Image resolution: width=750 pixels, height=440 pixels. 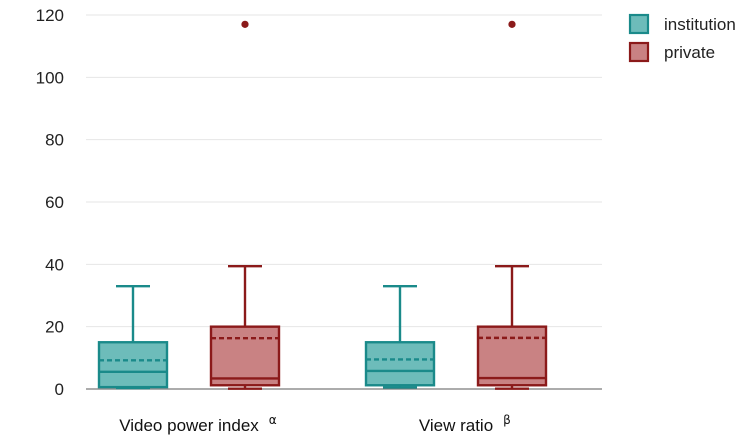 What do you see at coordinates (50, 77) in the screenshot?
I see `y-tick-label: 100` at bounding box center [50, 77].